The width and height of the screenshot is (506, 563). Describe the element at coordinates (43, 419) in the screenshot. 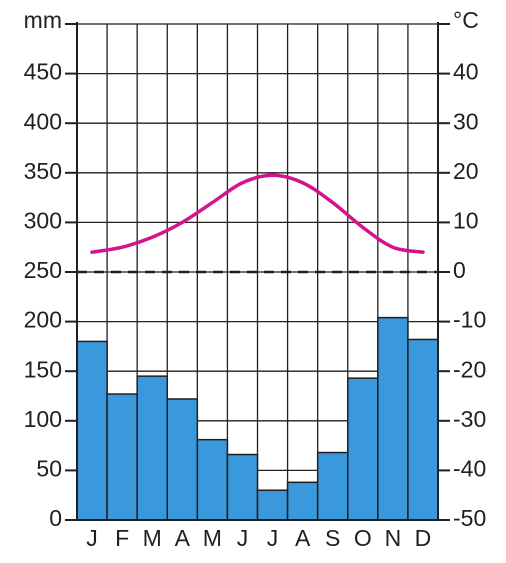

I see `y-tick-label: 100` at that location.